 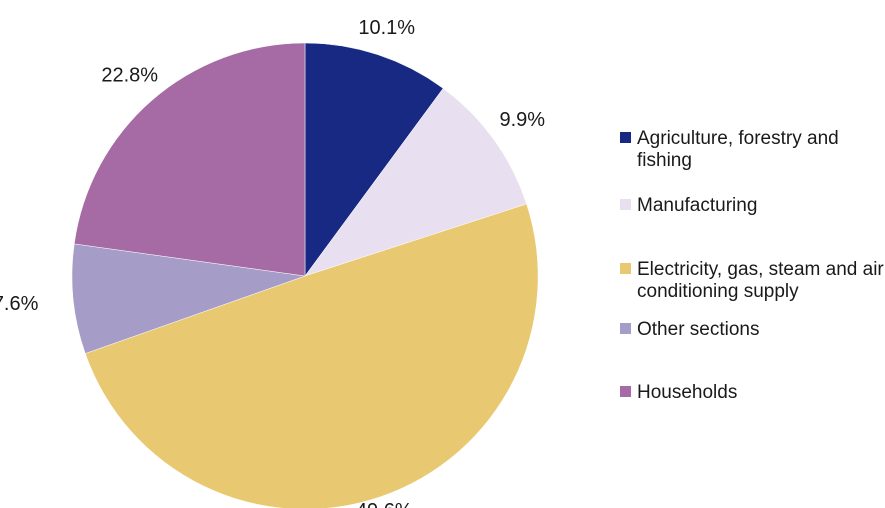 What do you see at coordinates (625, 328) in the screenshot?
I see `legend-swatch-other-sections` at bounding box center [625, 328].